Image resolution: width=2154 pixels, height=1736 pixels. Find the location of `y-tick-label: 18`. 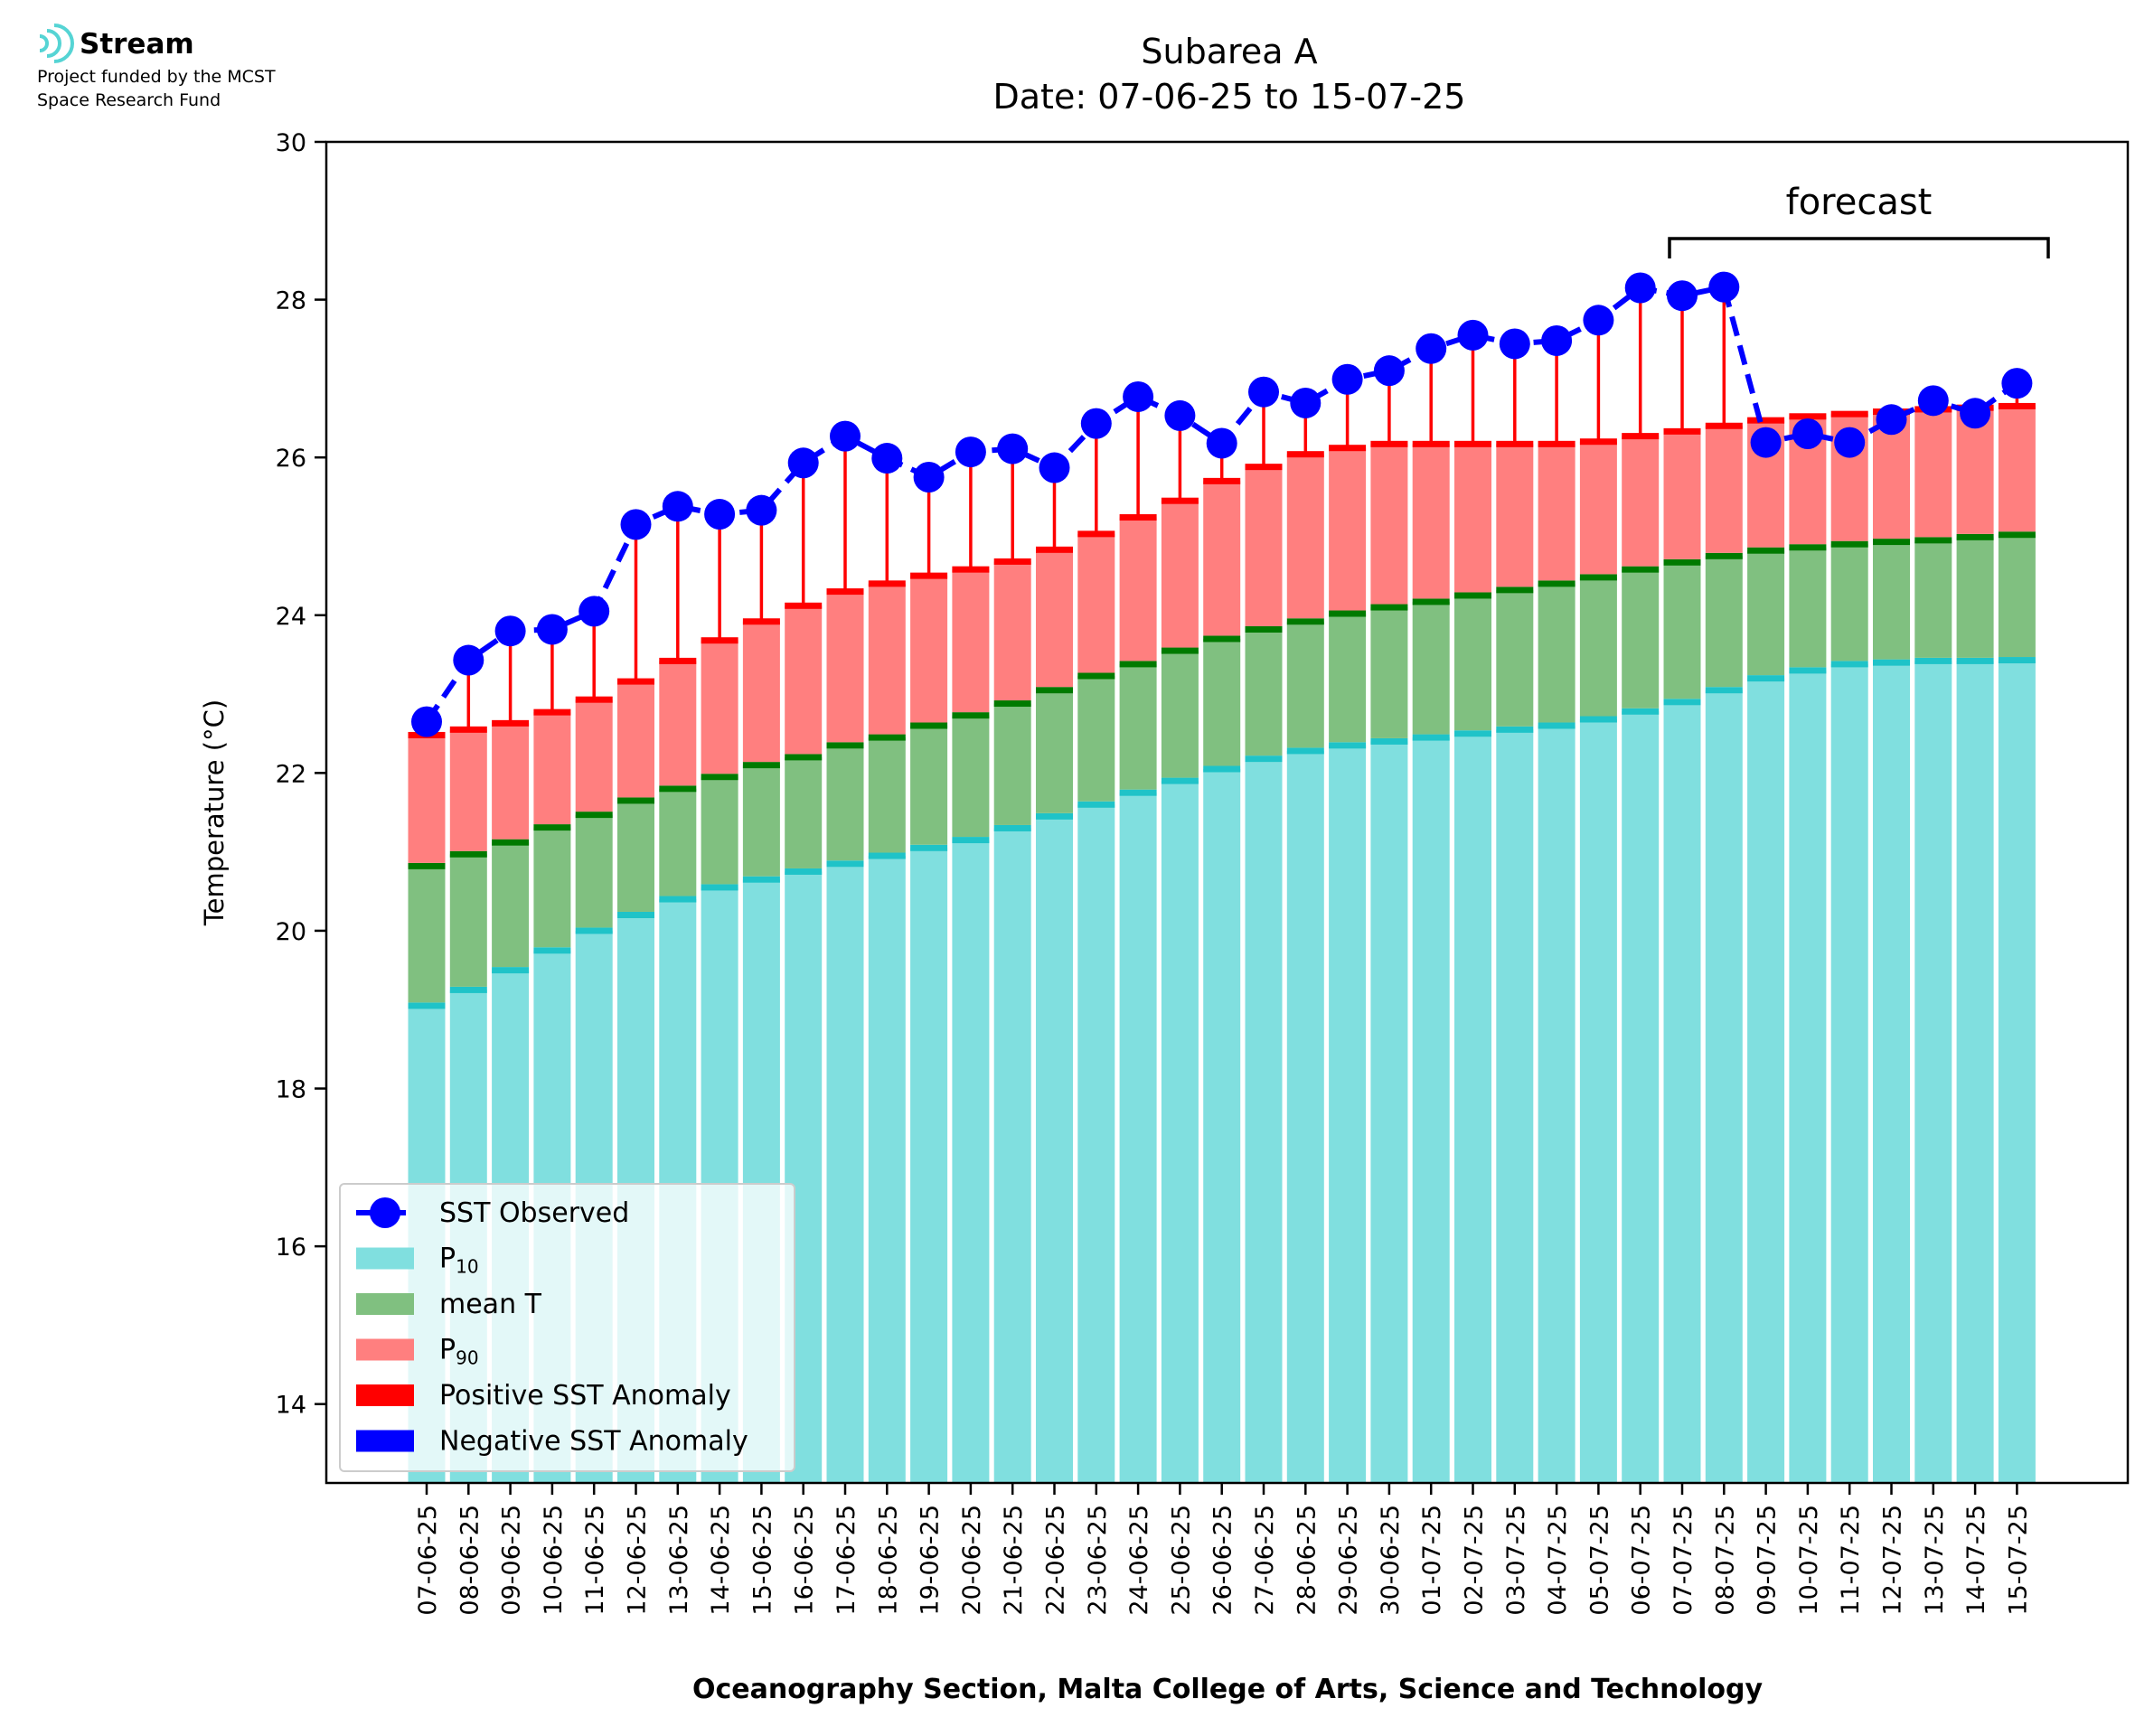

y-tick-label: 18 is located at coordinates (291, 1090).